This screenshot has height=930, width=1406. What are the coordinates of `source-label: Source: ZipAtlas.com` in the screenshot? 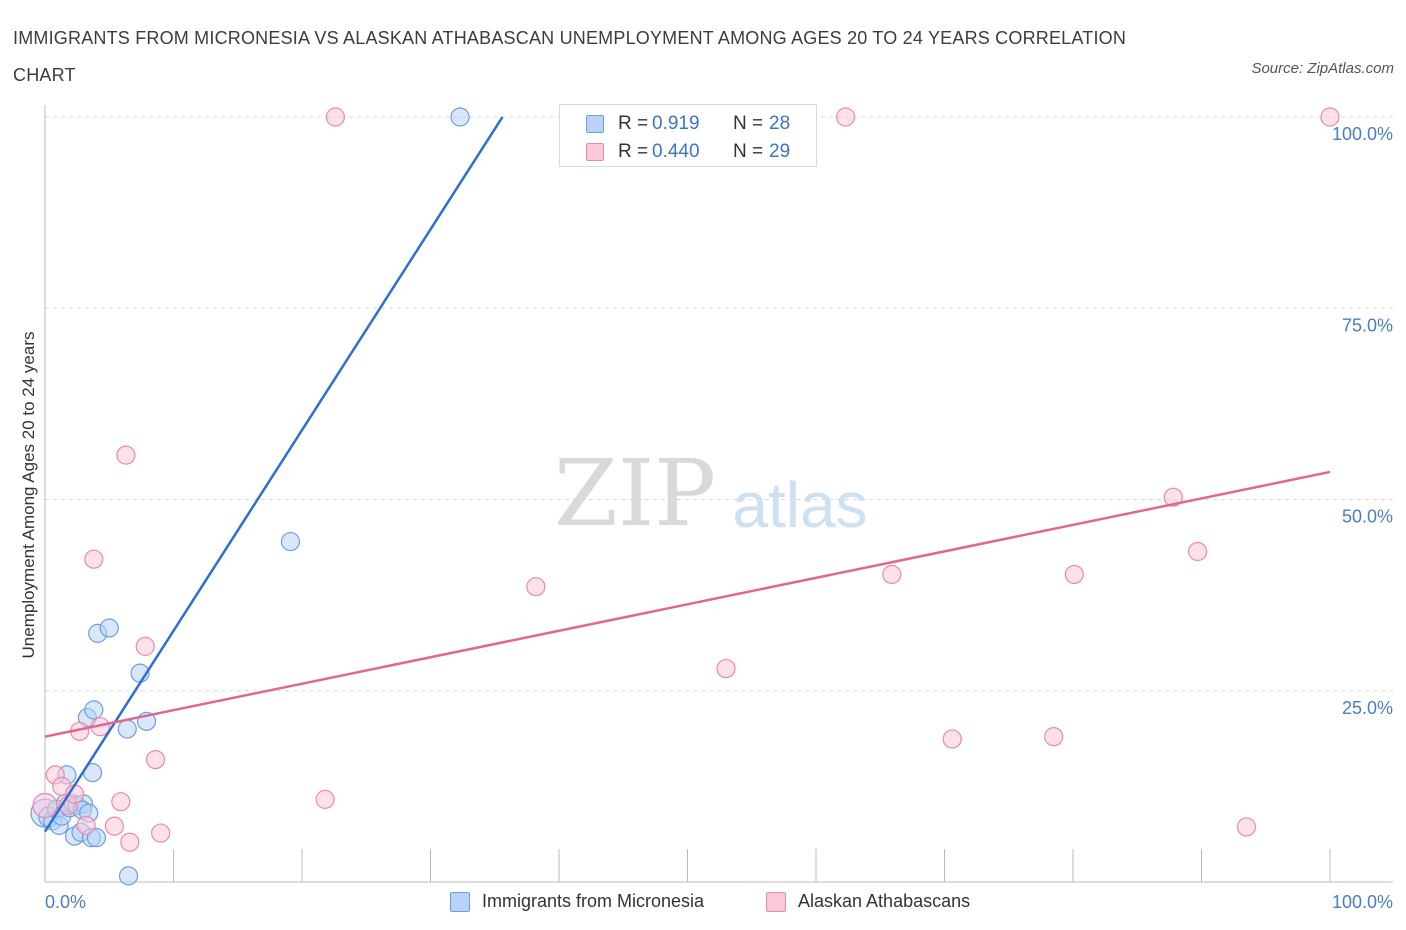 It's located at (1322, 68).